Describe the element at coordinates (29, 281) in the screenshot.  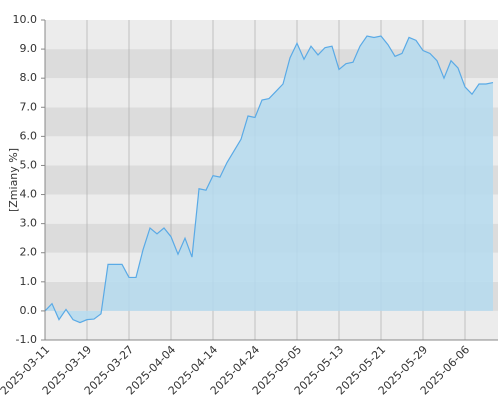
I see `y-tick-label: 1.0` at that location.